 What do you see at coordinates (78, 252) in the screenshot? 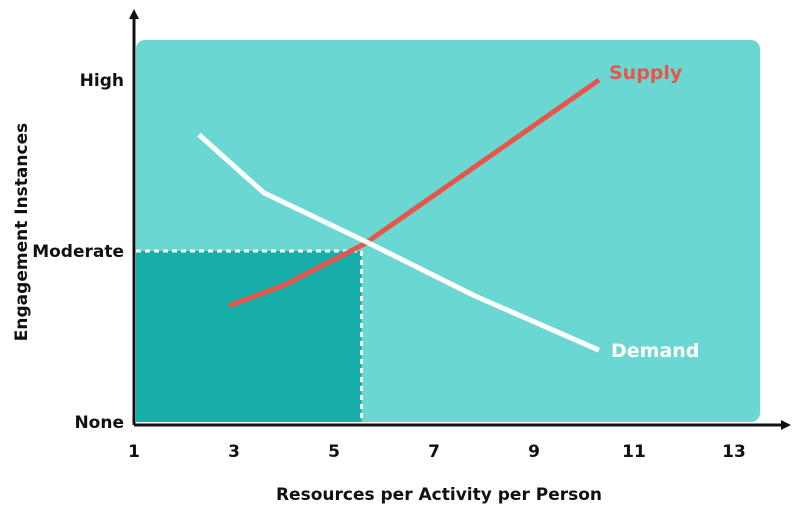
I see `y-tick-label: Moderate` at bounding box center [78, 252].